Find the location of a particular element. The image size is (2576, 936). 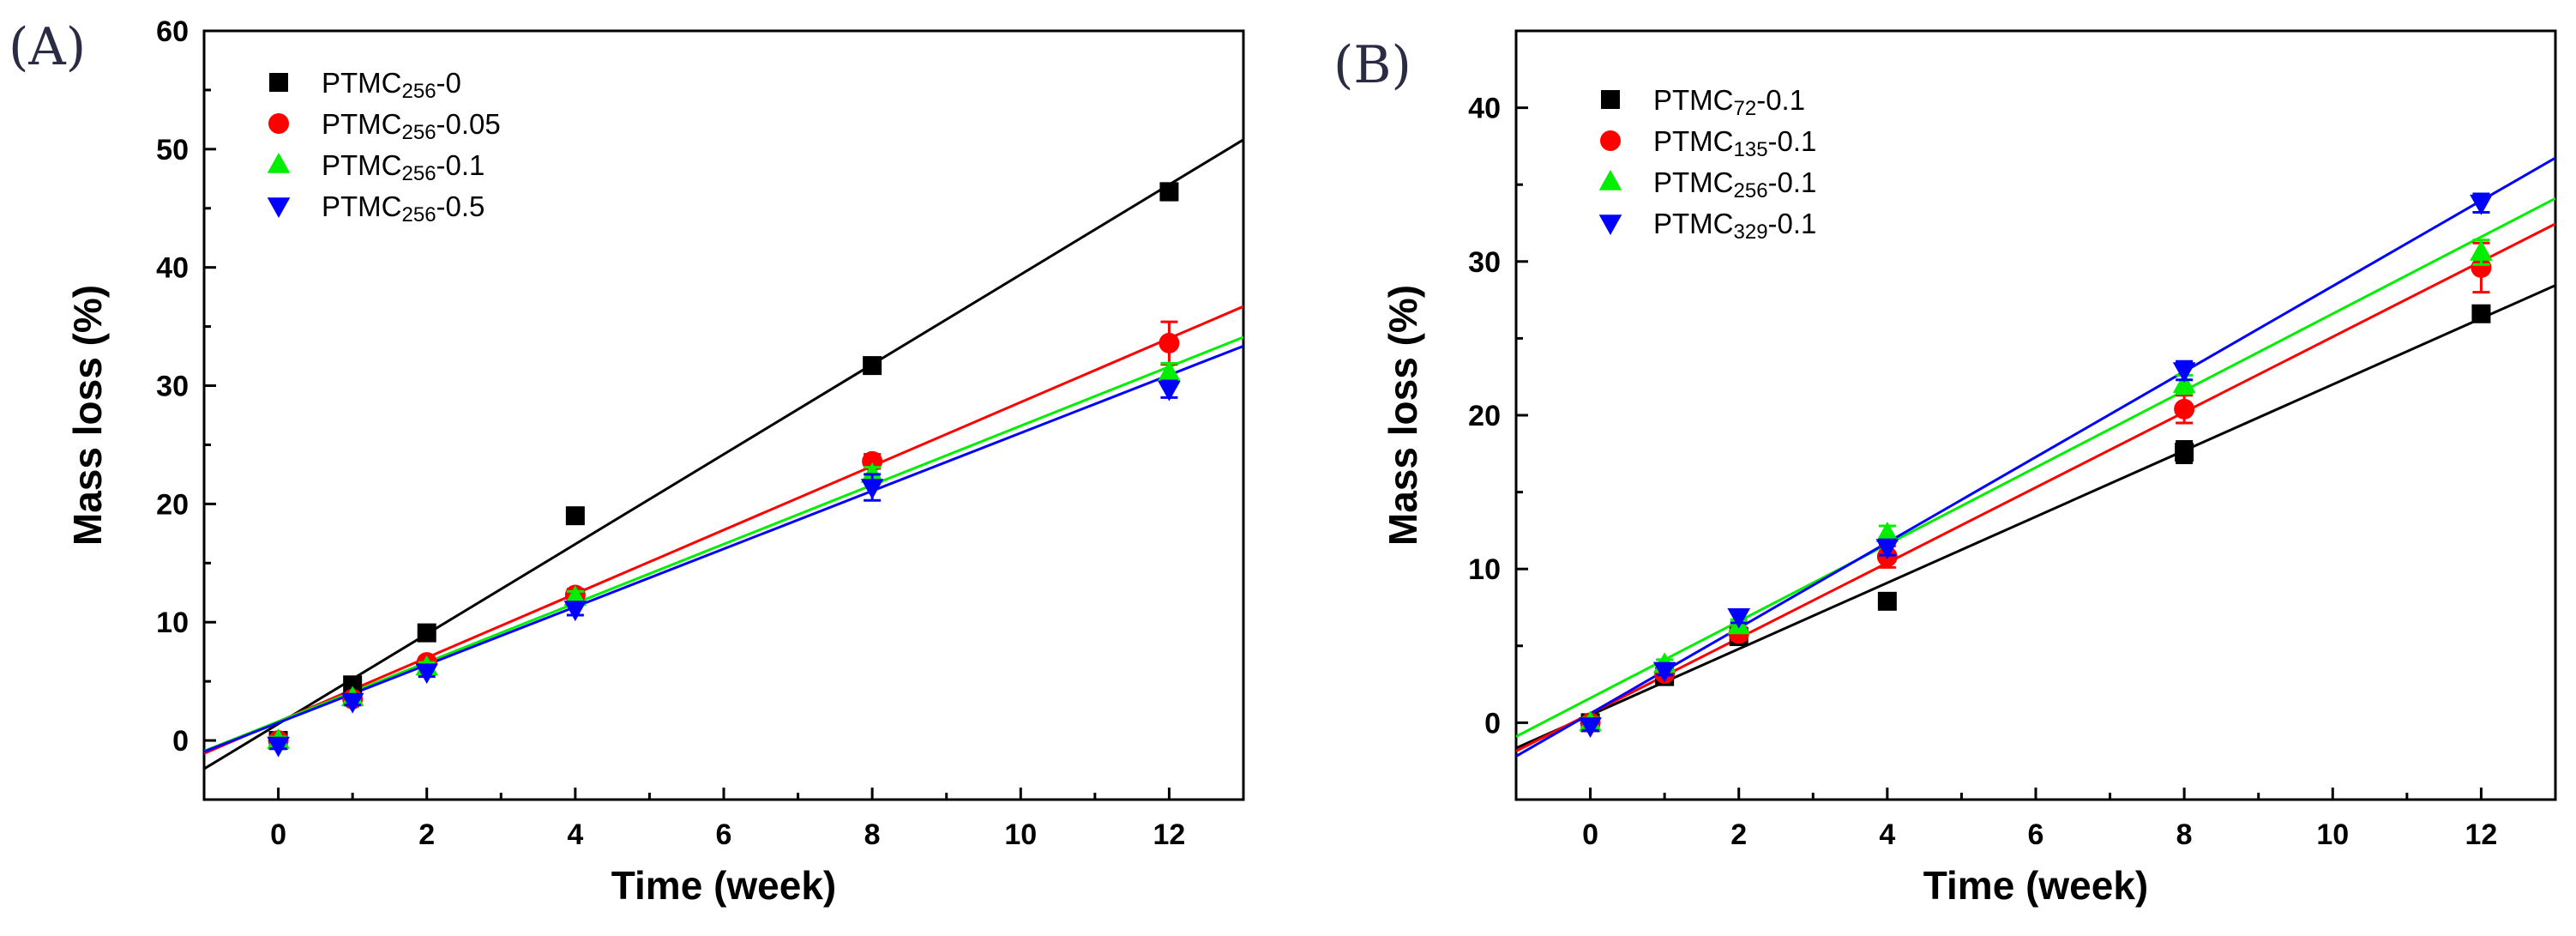

legend-entry: PTMC256-0.05 is located at coordinates (412, 126).